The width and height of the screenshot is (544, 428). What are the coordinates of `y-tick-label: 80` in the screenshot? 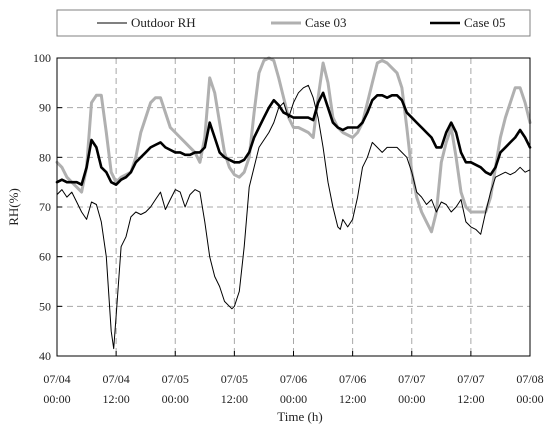 It's located at (45, 157).